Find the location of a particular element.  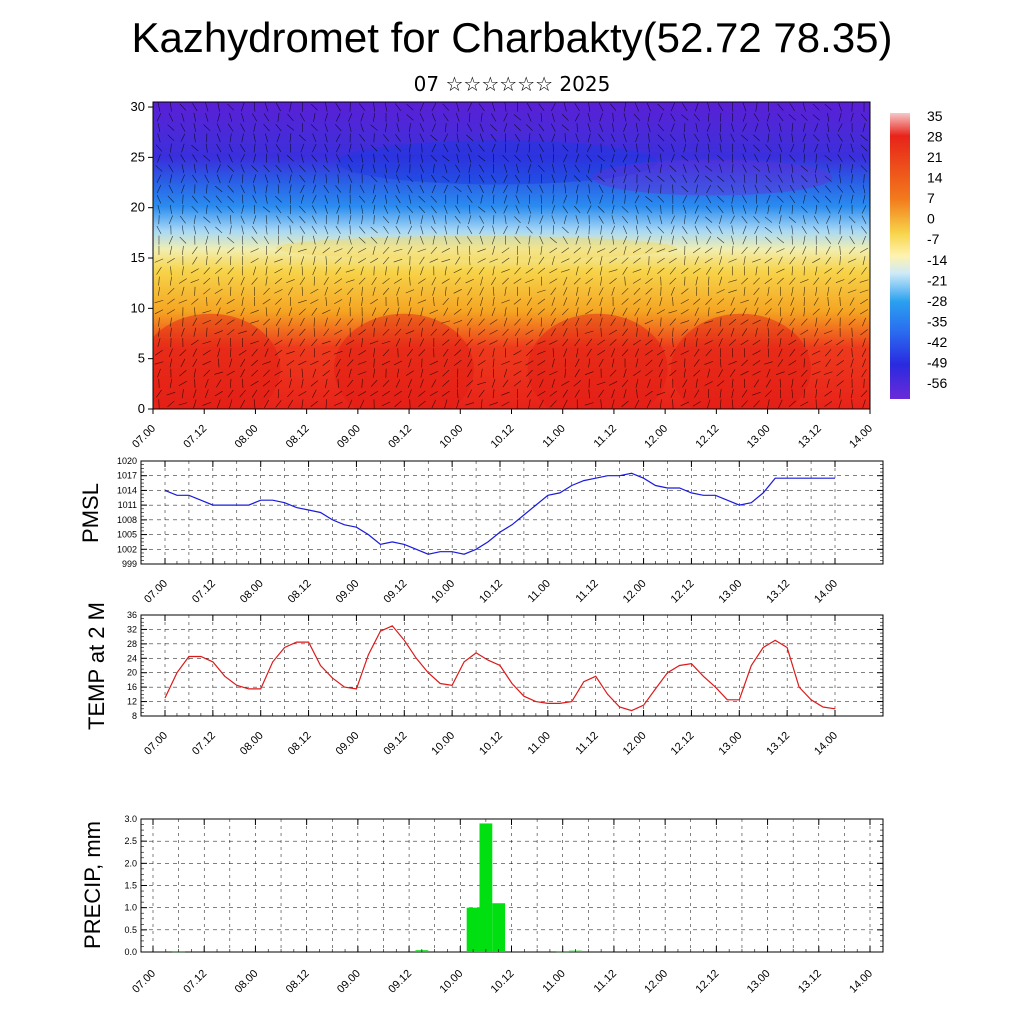

warm-core is located at coordinates (597, 361).